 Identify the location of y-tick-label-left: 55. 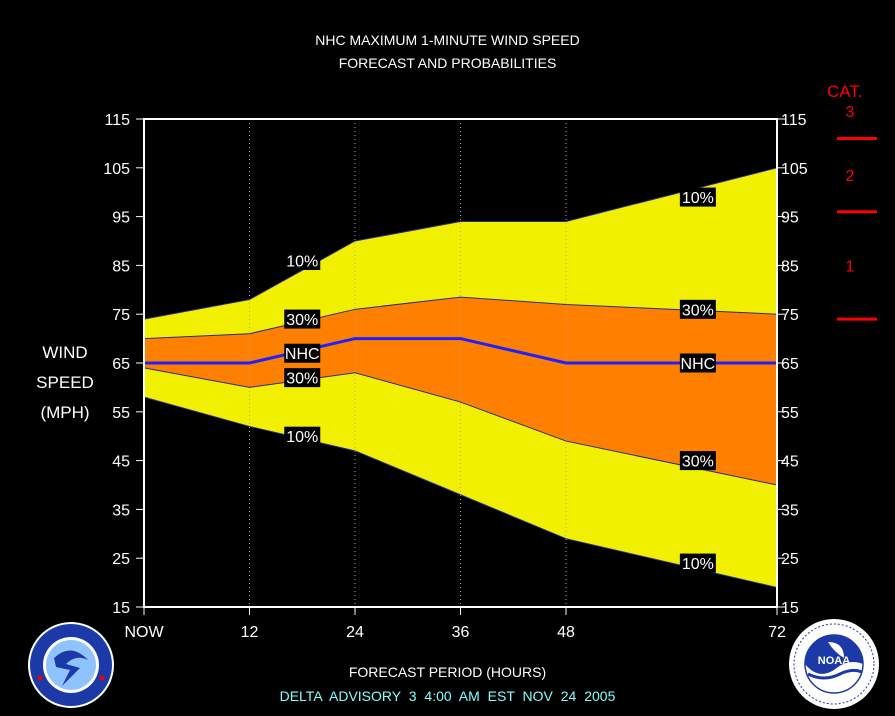
(121, 413).